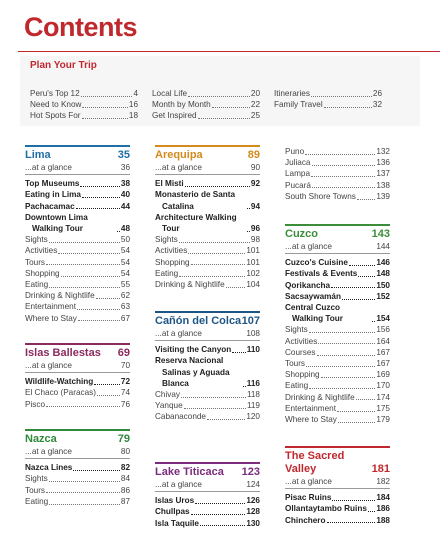  Describe the element at coordinates (135, 93) in the screenshot. I see `page-number: 4` at that location.